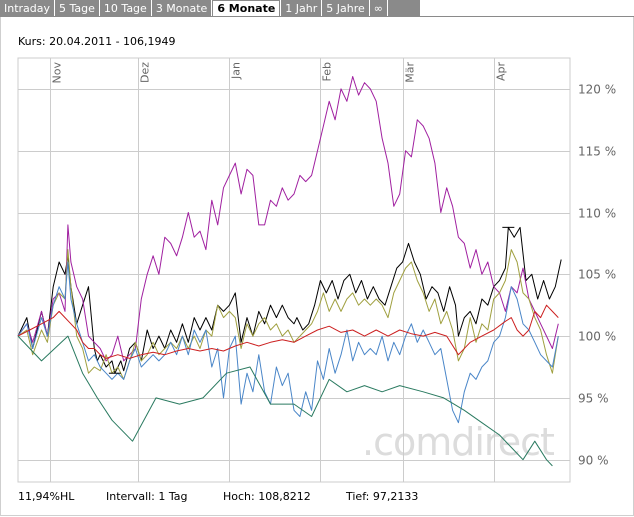 Image resolution: width=634 pixels, height=517 pixels. Describe the element at coordinates (27, 8) in the screenshot. I see `tab-intraday: Intraday` at that location.